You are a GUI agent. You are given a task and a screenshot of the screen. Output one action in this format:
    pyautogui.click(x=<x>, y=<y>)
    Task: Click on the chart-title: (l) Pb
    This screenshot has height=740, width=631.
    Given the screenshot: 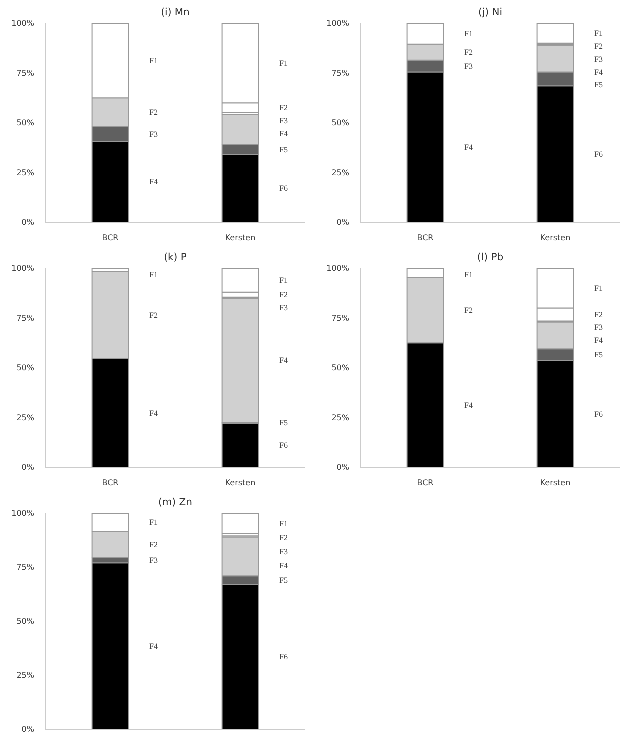 What is the action you would take?
    pyautogui.click(x=490, y=258)
    